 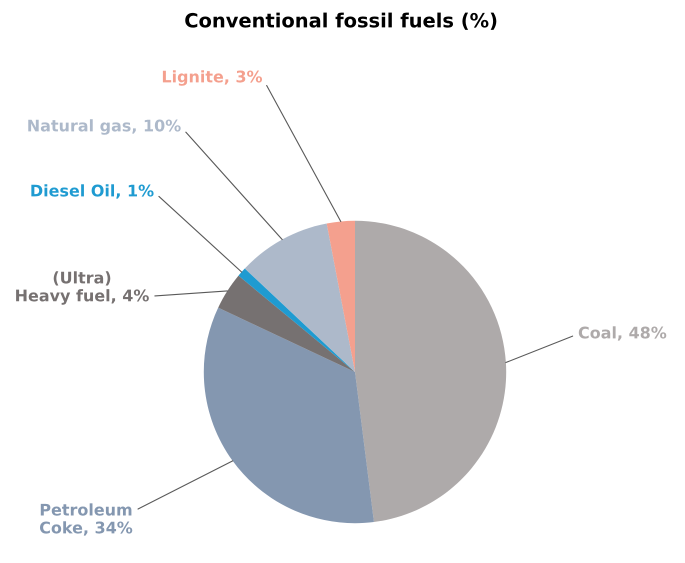 What do you see at coordinates (92, 191) in the screenshot?
I see `slice-label: Diesel Oil, 1%` at bounding box center [92, 191].